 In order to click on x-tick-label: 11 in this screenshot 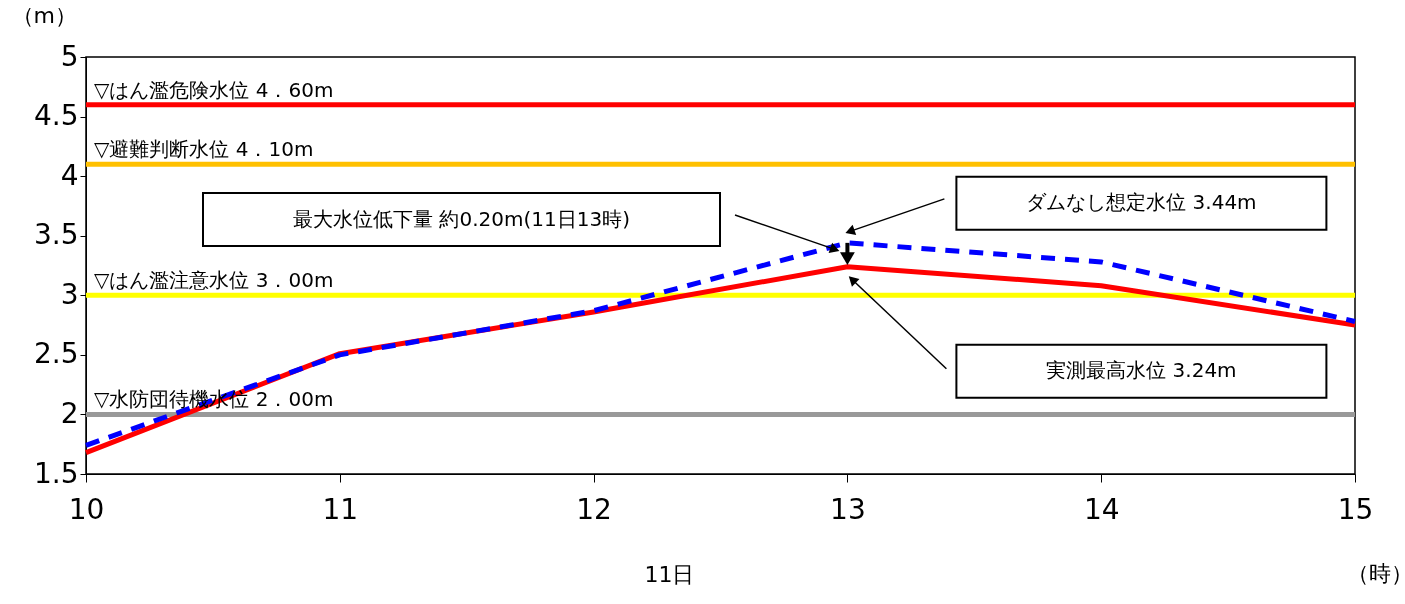, I will do `click(340, 509)`.